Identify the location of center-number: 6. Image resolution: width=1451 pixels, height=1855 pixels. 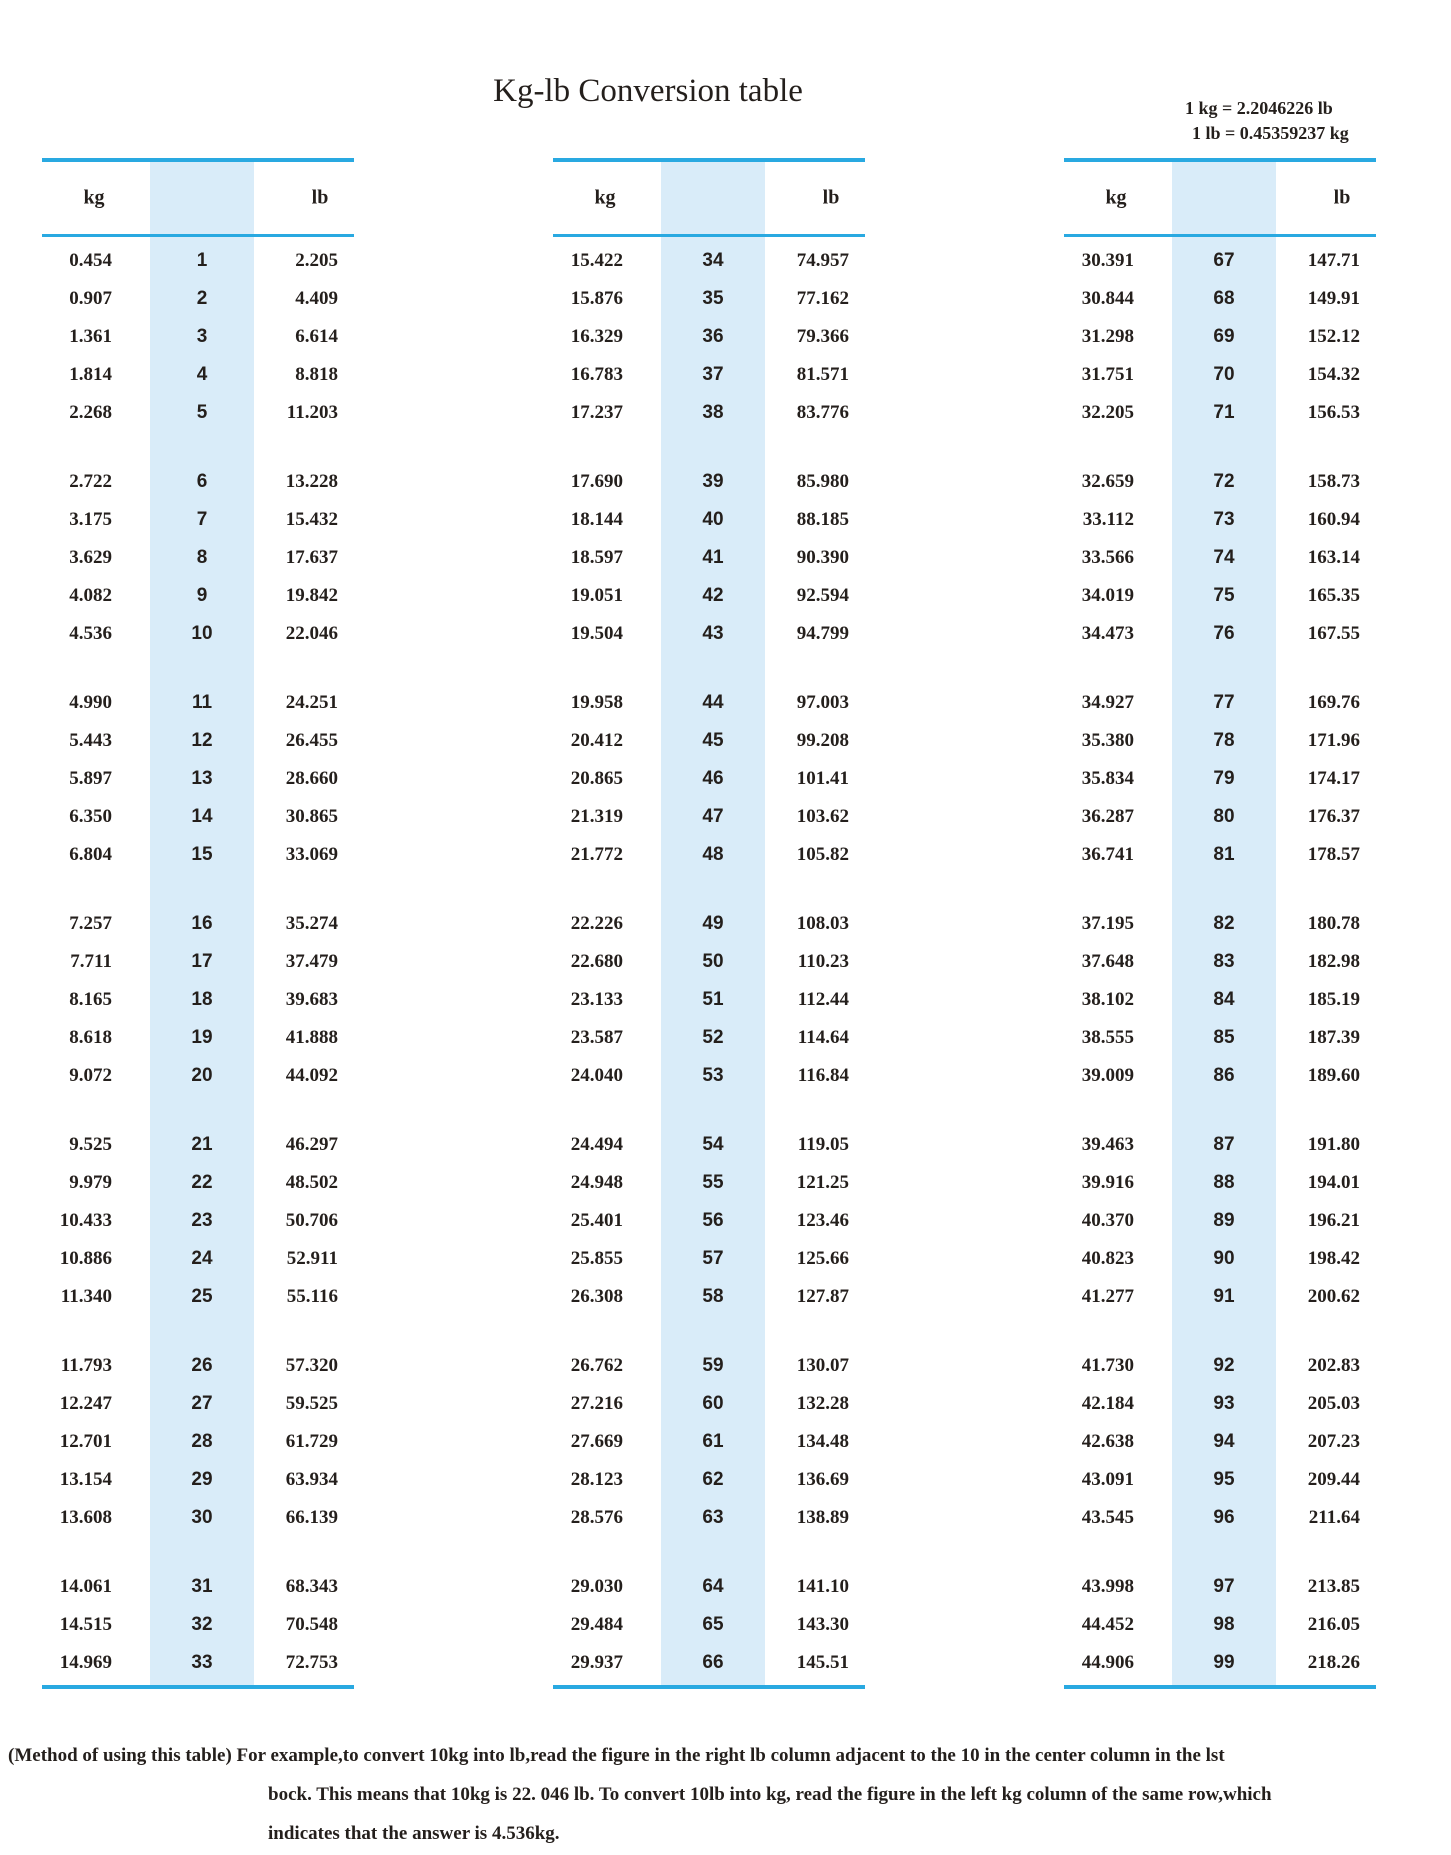
(202, 481).